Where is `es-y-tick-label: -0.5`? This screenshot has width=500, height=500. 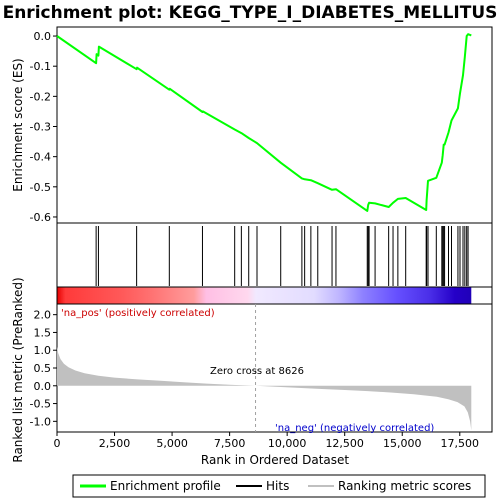 es-y-tick-label: -0.5 is located at coordinates (40, 187).